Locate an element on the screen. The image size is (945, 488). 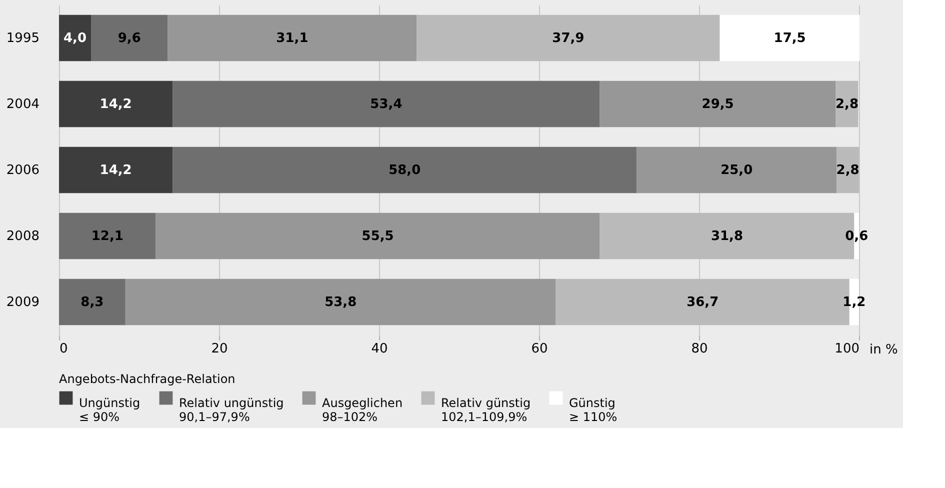
y-tick-label: 2006 is located at coordinates (23, 170).